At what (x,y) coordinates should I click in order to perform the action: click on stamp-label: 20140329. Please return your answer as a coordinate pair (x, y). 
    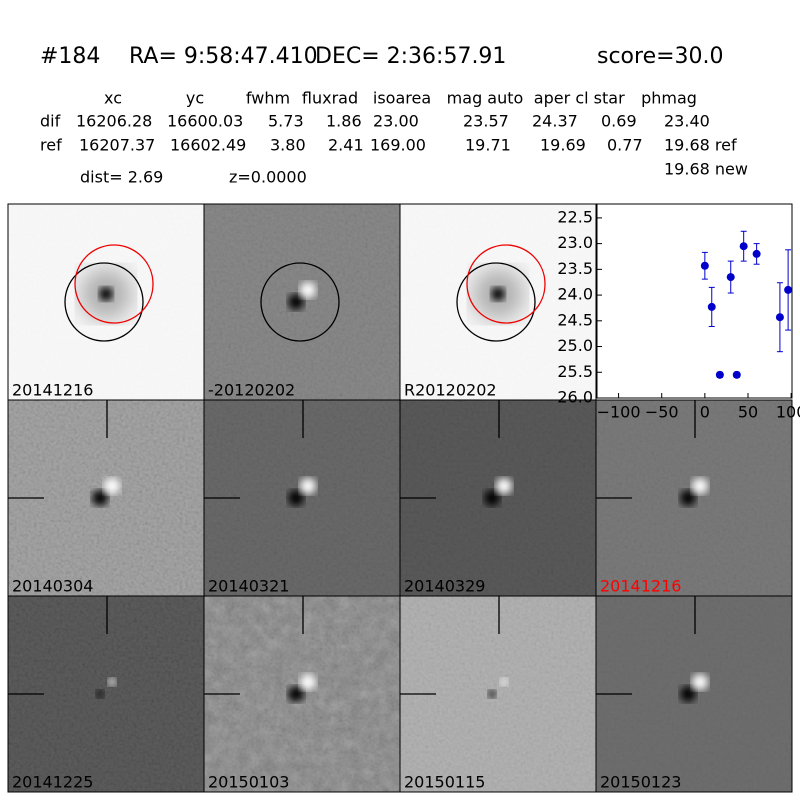
    Looking at the image, I should click on (444, 586).